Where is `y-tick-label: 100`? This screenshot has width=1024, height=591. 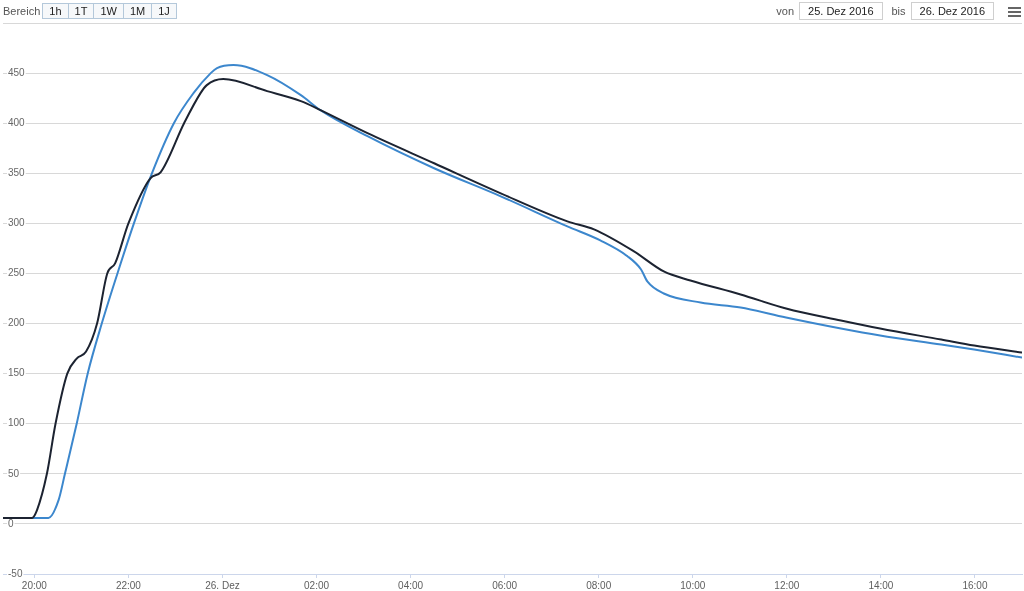 y-tick-label: 100 is located at coordinates (17, 423).